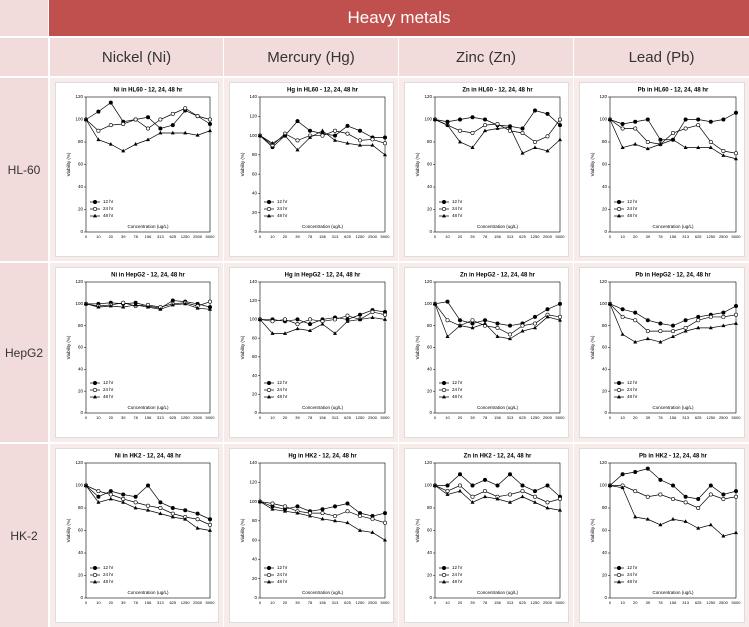 The height and width of the screenshot is (627, 749). What do you see at coordinates (457, 574) in the screenshot?
I see `legend-label: 24 hr` at bounding box center [457, 574].